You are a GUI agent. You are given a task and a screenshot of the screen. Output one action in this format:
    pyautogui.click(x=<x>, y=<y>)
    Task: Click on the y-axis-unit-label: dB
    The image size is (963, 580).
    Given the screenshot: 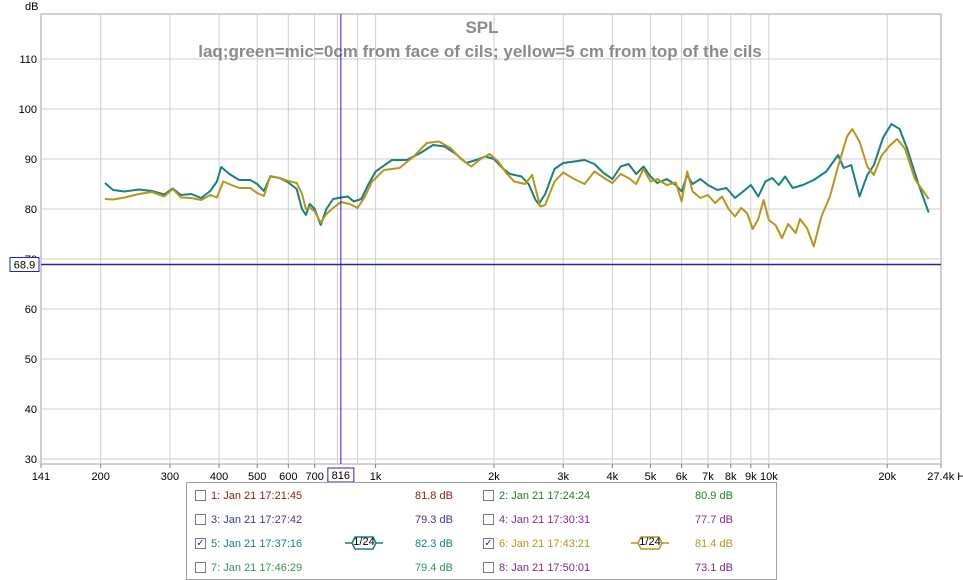 What is the action you would take?
    pyautogui.click(x=31, y=7)
    